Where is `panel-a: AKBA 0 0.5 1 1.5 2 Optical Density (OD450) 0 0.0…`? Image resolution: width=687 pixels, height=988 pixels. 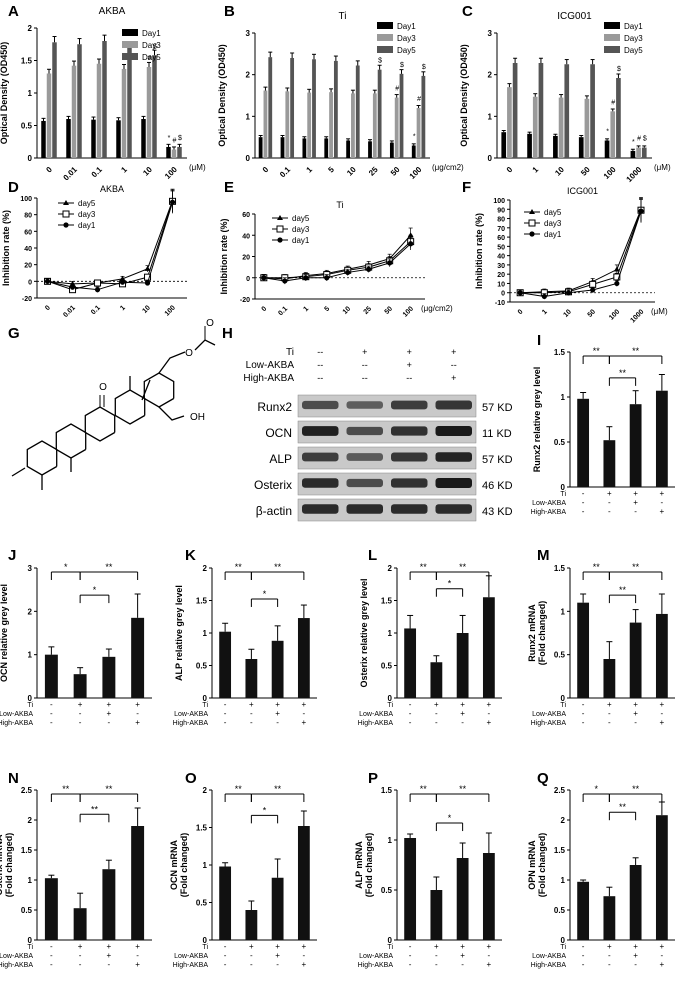 panel-a: AKBA 0 0.5 1 1.5 2 Optical Density (OD450) 0 0.0… is located at coordinates (103, 94).